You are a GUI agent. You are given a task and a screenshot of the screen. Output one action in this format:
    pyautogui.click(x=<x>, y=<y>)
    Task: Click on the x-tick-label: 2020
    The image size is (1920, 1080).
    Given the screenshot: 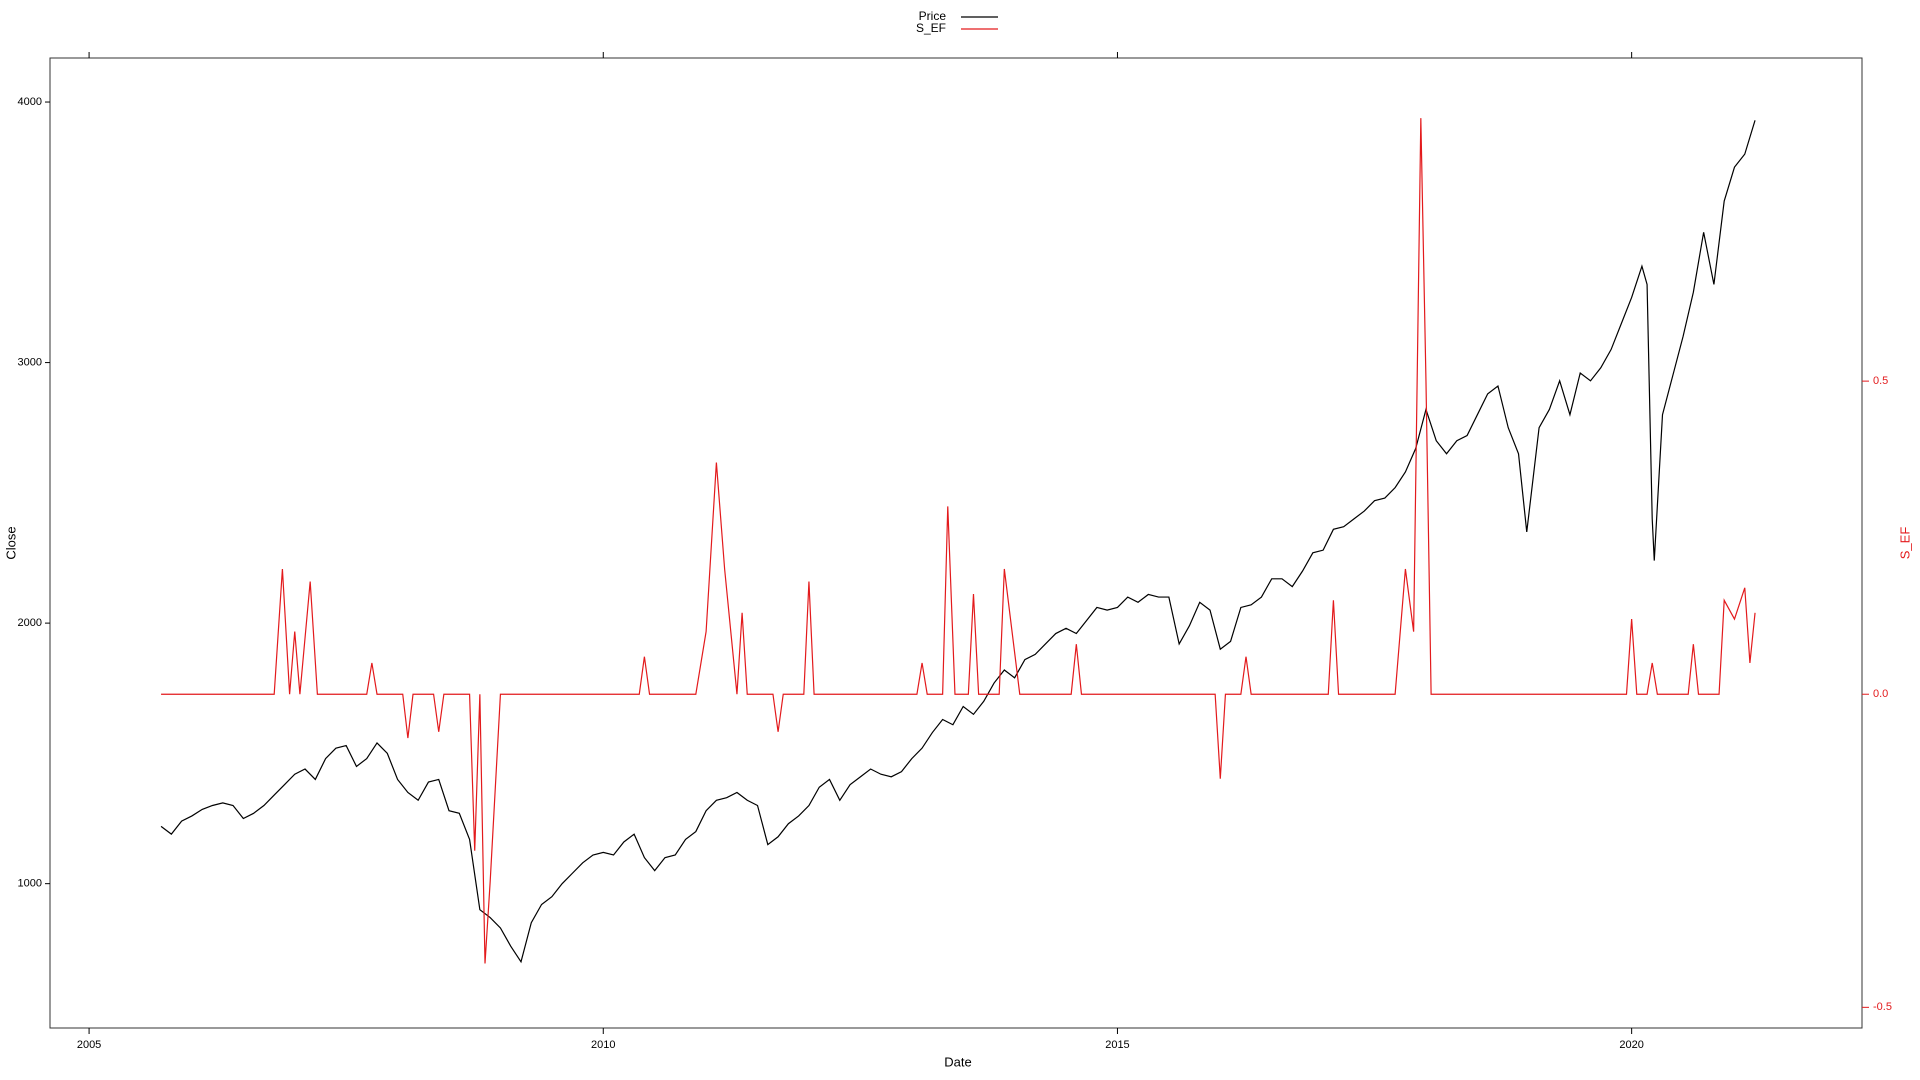 What is the action you would take?
    pyautogui.click(x=1631, y=1045)
    